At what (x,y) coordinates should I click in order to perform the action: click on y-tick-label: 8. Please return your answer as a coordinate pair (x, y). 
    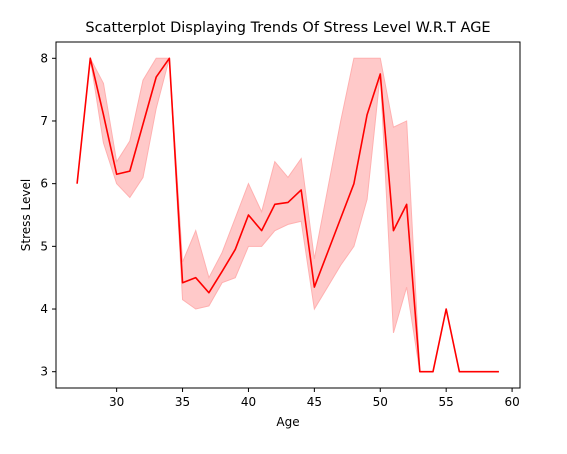
    Looking at the image, I should click on (44, 58).